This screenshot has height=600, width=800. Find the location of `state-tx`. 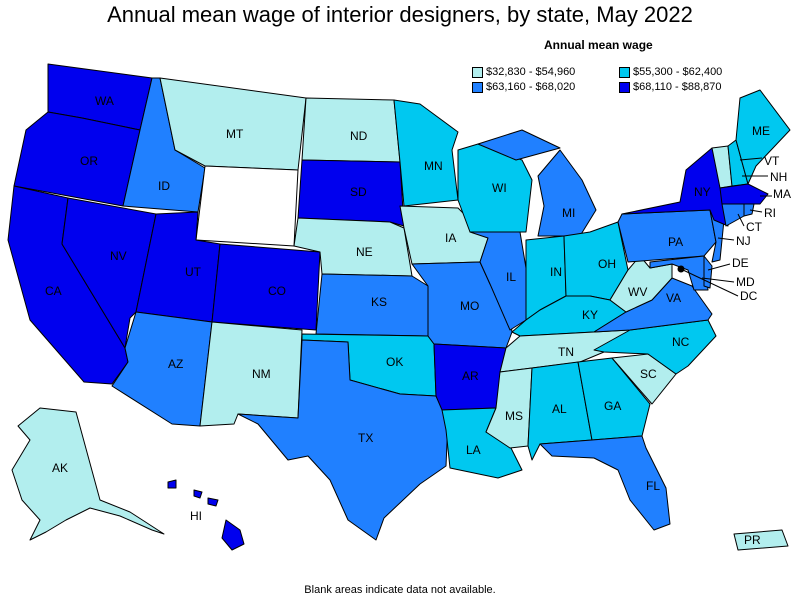

state-tx is located at coordinates (343, 440).